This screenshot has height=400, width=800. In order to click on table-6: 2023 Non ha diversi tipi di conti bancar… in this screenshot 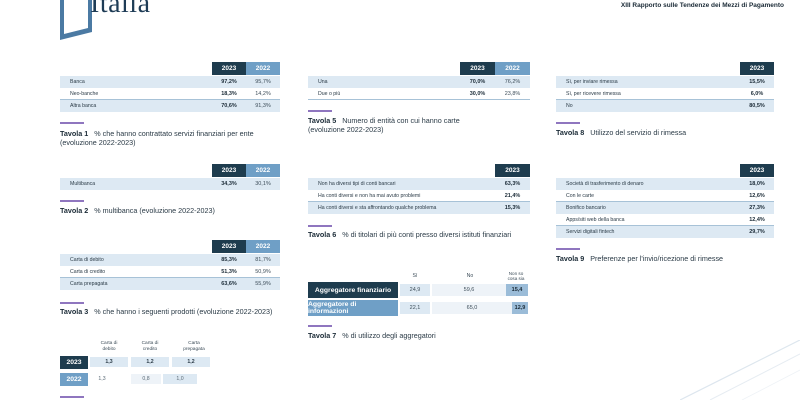, I will do `click(419, 190)`.